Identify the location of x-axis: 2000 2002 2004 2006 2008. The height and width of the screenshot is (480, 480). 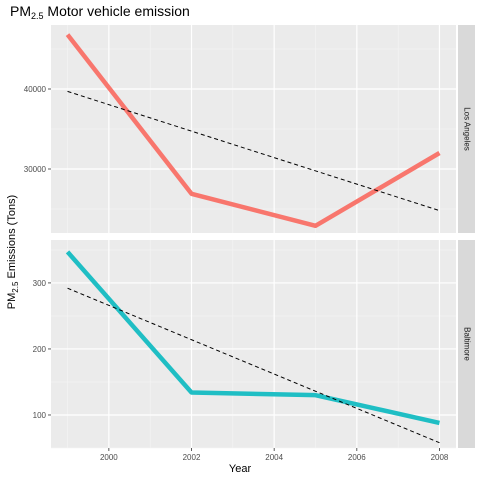
(274, 455).